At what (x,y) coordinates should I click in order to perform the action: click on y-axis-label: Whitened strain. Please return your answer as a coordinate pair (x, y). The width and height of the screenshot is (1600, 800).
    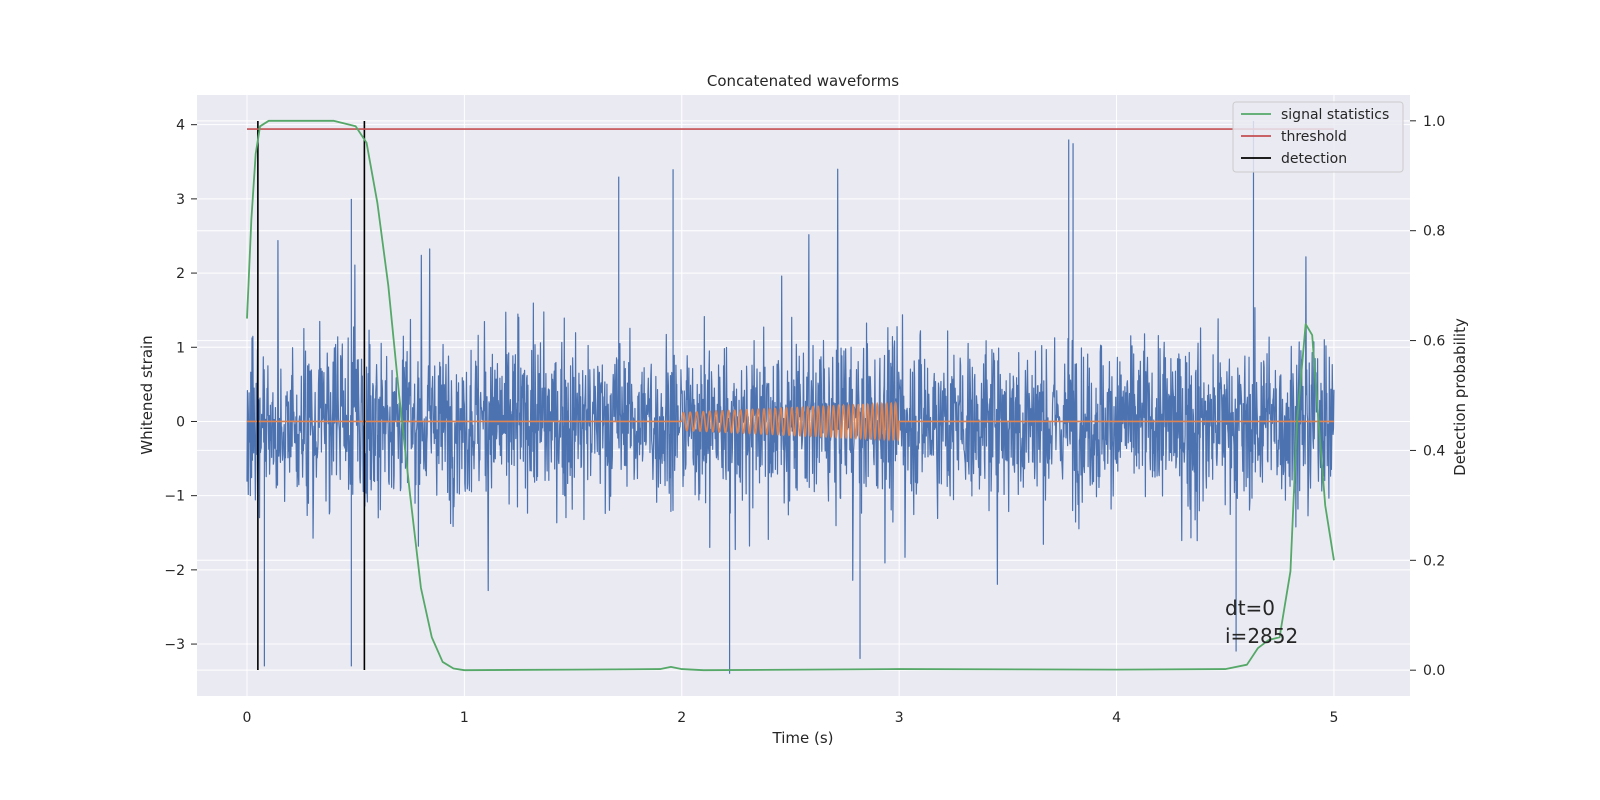
    Looking at the image, I should click on (147, 394).